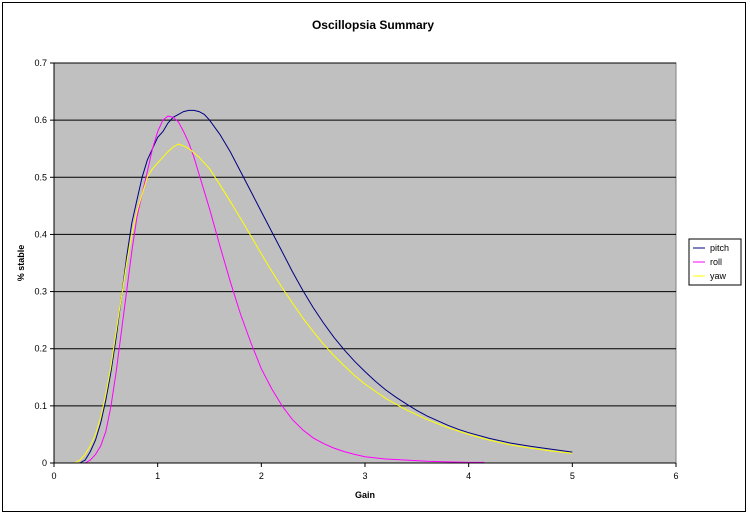  What do you see at coordinates (40, 234) in the screenshot?
I see `y-tick-label: 0.4` at bounding box center [40, 234].